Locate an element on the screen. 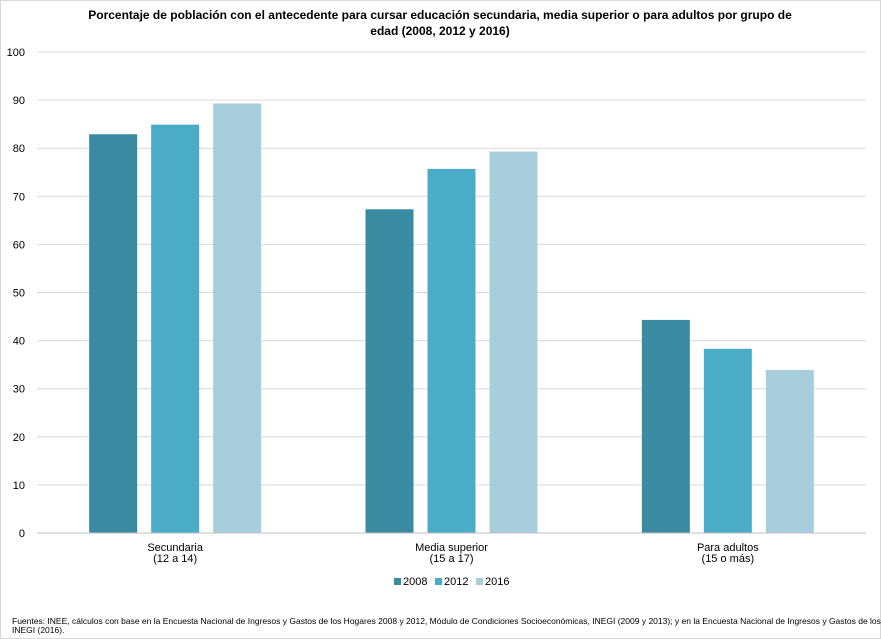 The height and width of the screenshot is (639, 881). x-category-label: Para adultos is located at coordinates (728, 548).